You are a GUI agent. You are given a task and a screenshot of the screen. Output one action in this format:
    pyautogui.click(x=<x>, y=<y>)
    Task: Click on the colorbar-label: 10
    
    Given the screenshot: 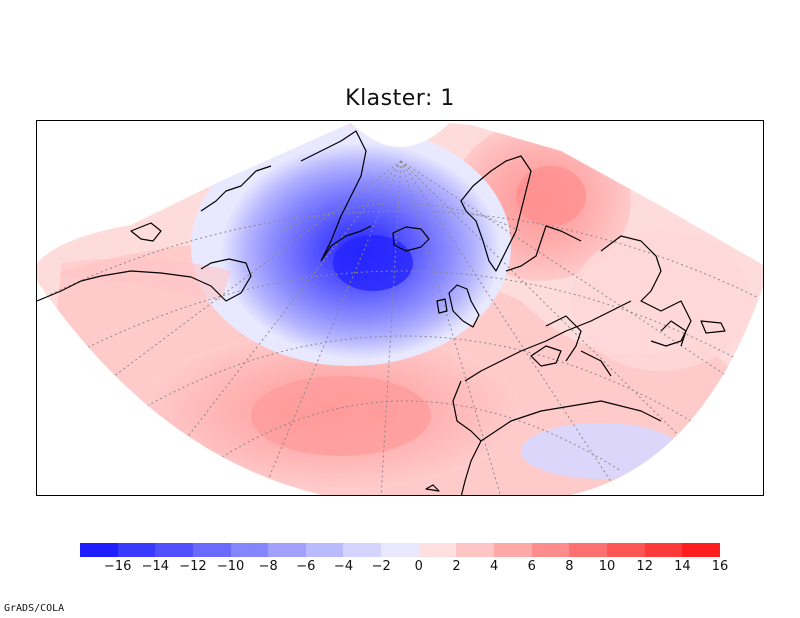 What is the action you would take?
    pyautogui.click(x=607, y=566)
    